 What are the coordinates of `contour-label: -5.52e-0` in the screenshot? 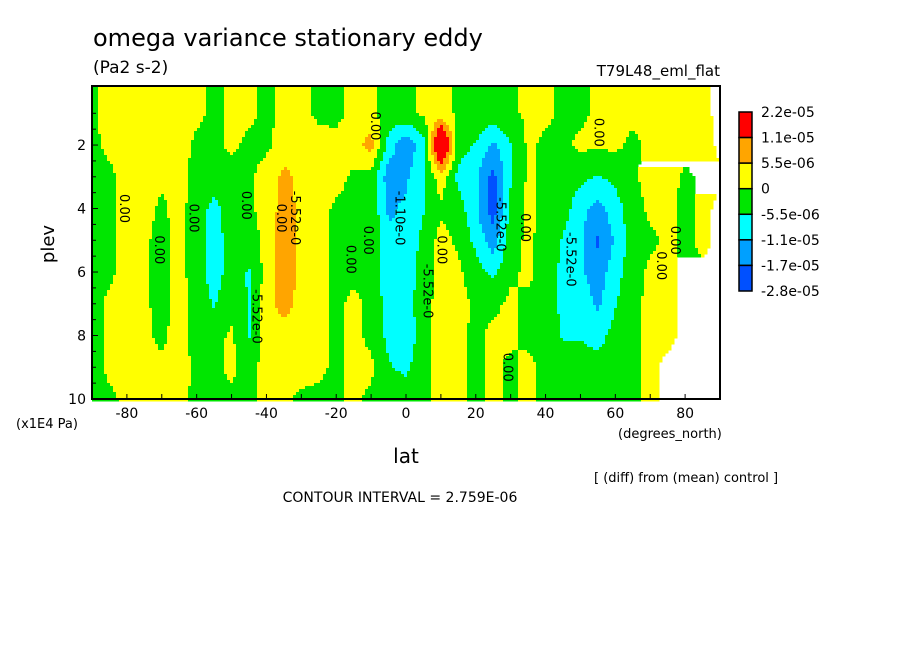 It's located at (294, 218).